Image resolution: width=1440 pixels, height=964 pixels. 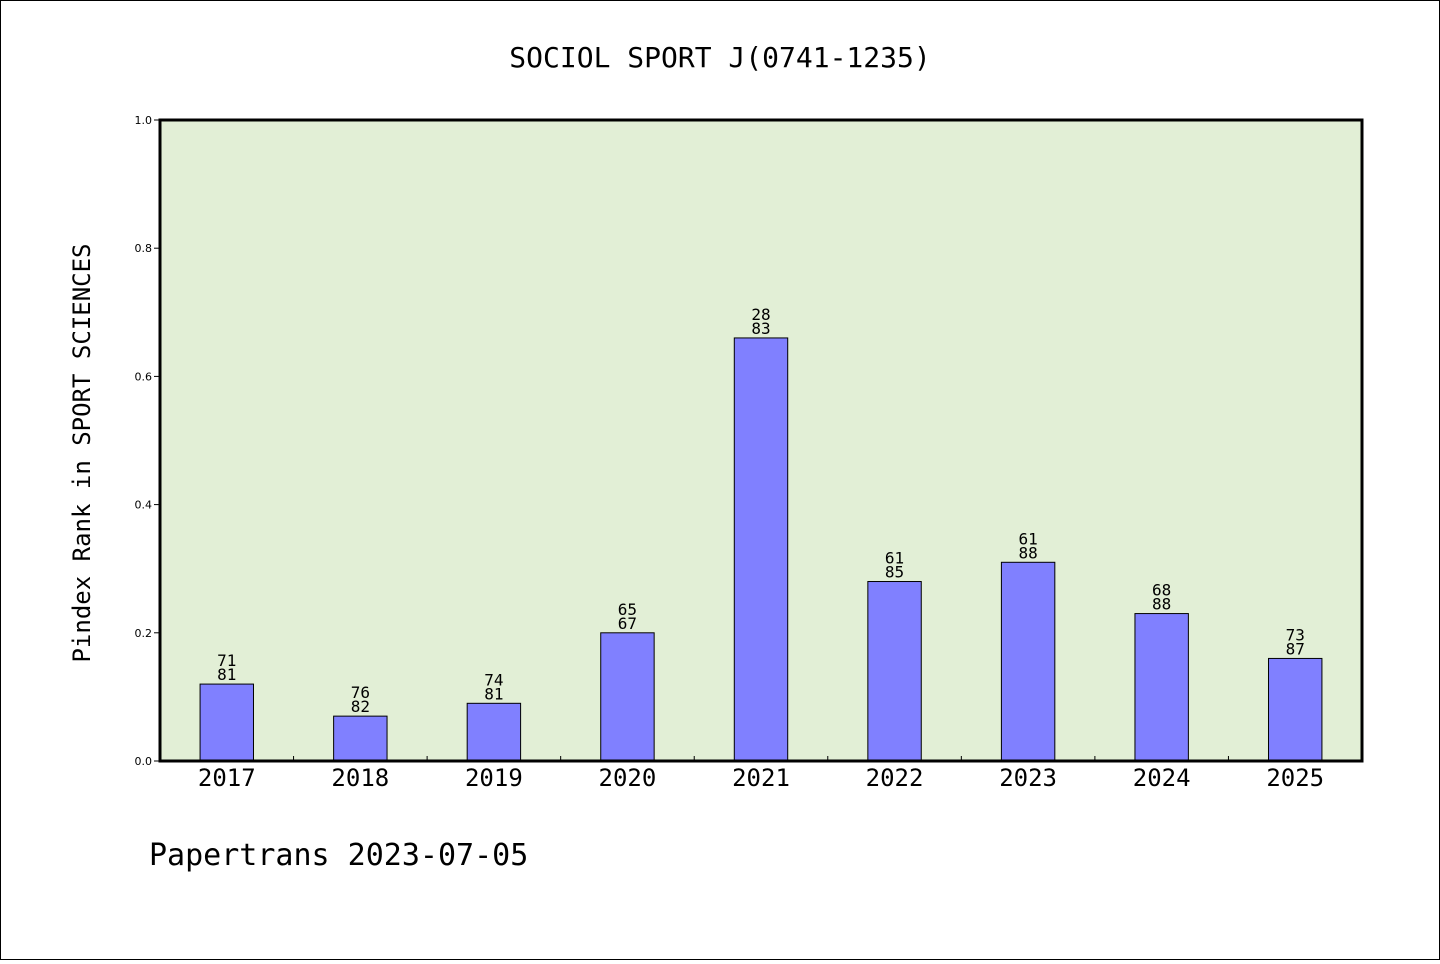 I want to click on bar-2019, so click(x=494, y=732).